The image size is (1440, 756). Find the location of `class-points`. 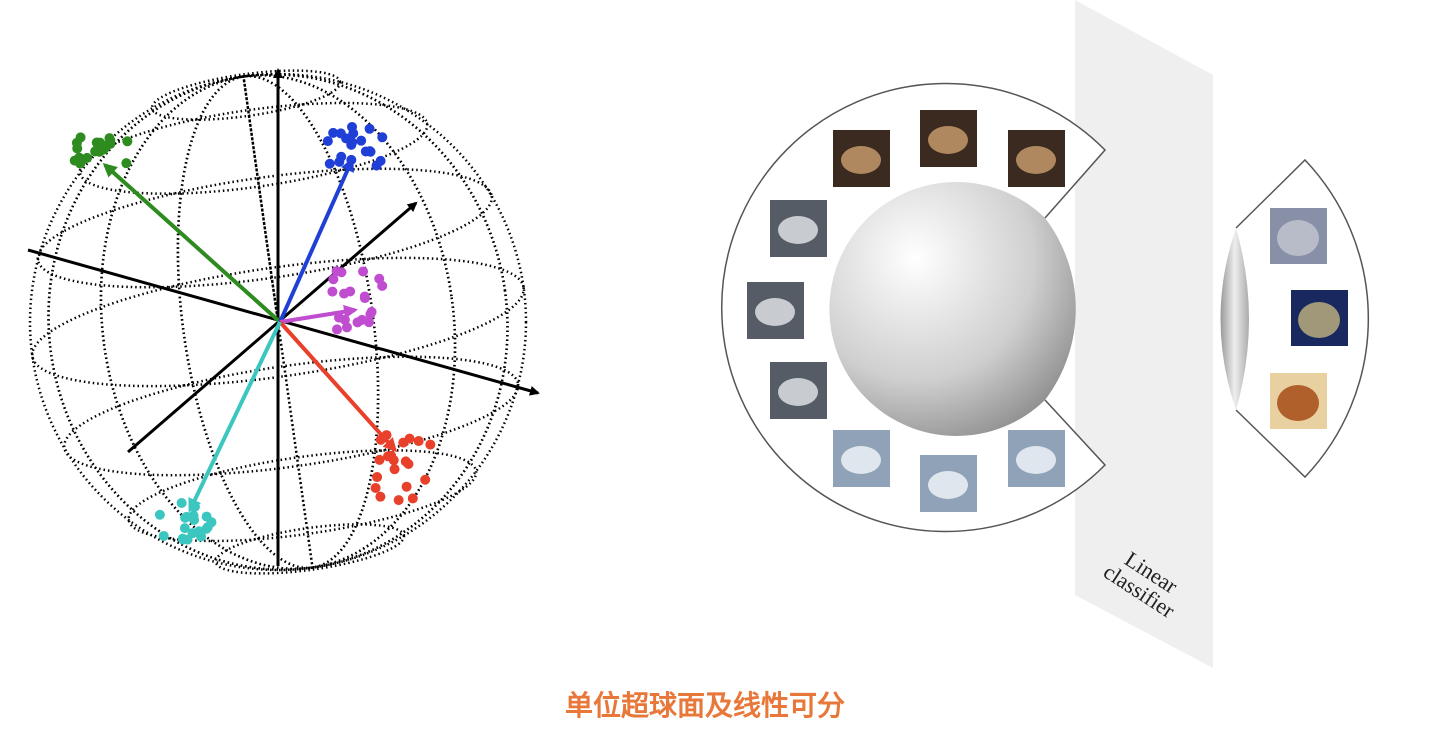

class-points is located at coordinates (252, 333).